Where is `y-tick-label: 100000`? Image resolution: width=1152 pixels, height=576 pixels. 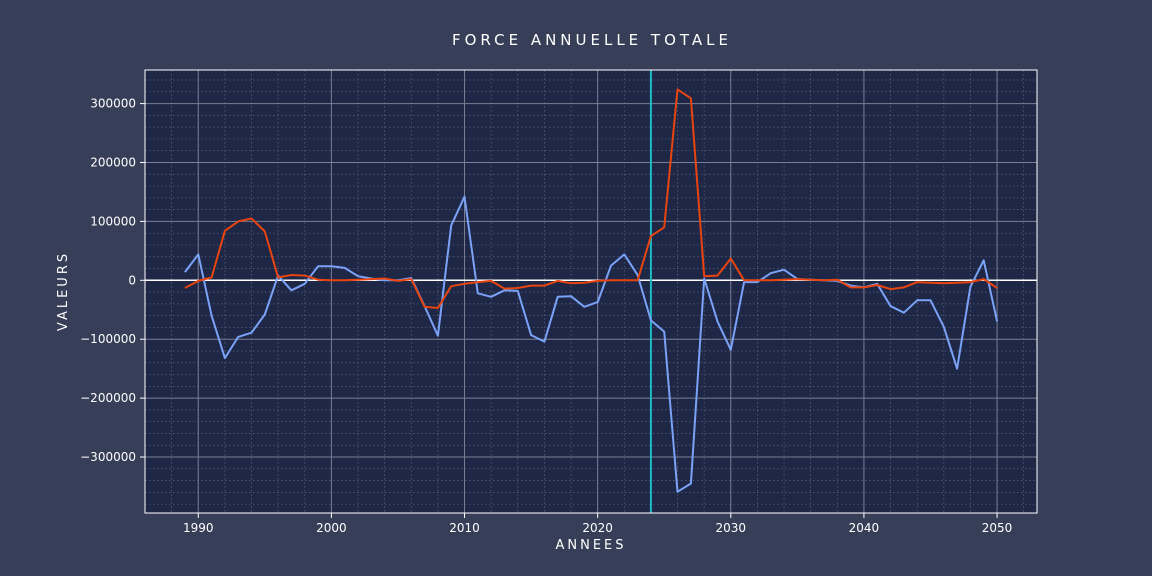
y-tick-label: 100000 is located at coordinates (113, 221).